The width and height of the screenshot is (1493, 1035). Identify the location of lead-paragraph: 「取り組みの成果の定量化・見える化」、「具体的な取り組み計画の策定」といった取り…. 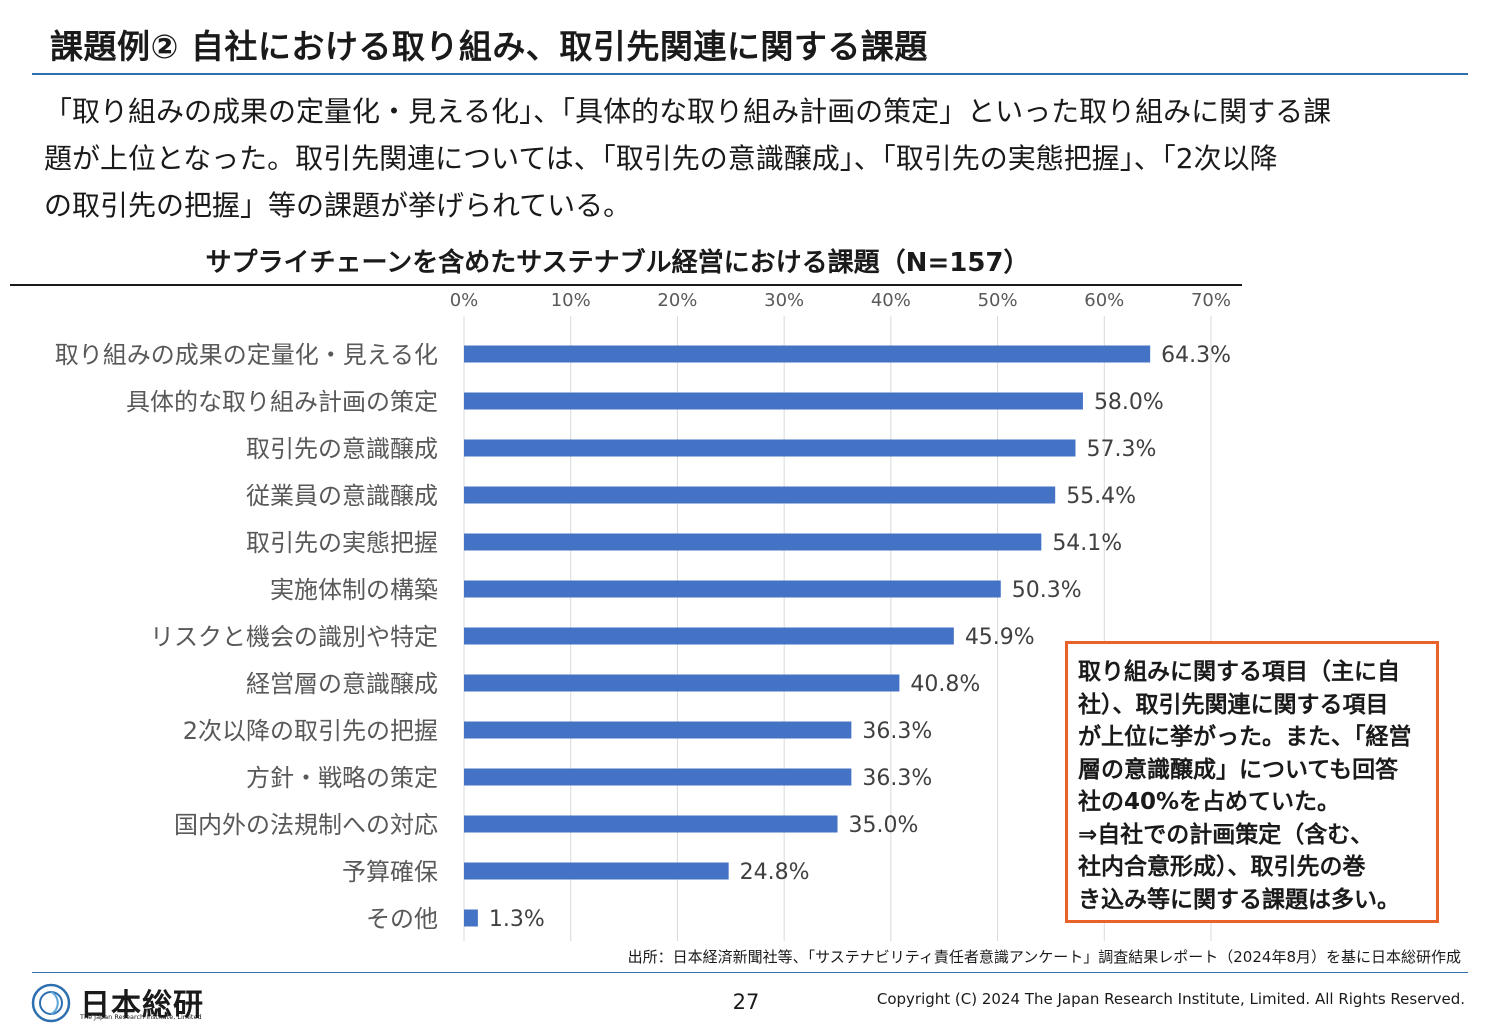
(754, 158).